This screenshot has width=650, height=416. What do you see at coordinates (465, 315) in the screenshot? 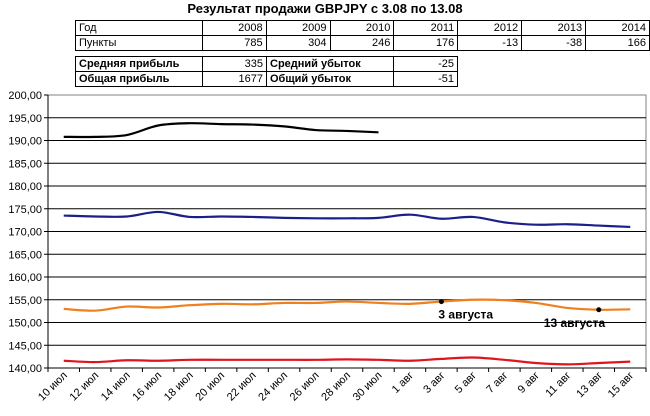
I see `annotation-label: 3 августа` at bounding box center [465, 315].